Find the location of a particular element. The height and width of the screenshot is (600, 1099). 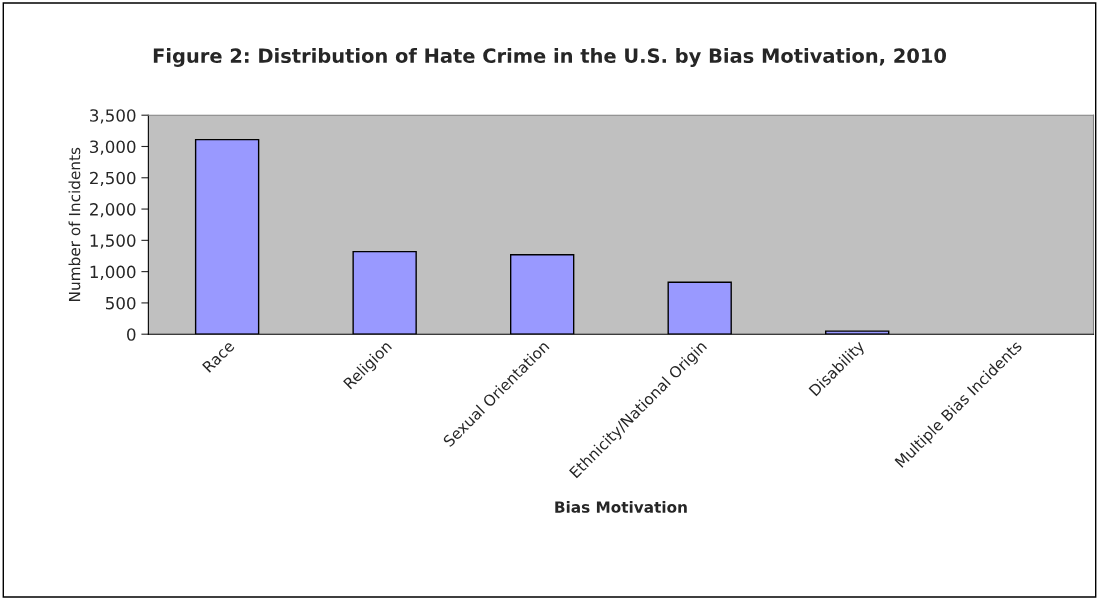

x-axis-title: Bias Motivation is located at coordinates (621, 507).